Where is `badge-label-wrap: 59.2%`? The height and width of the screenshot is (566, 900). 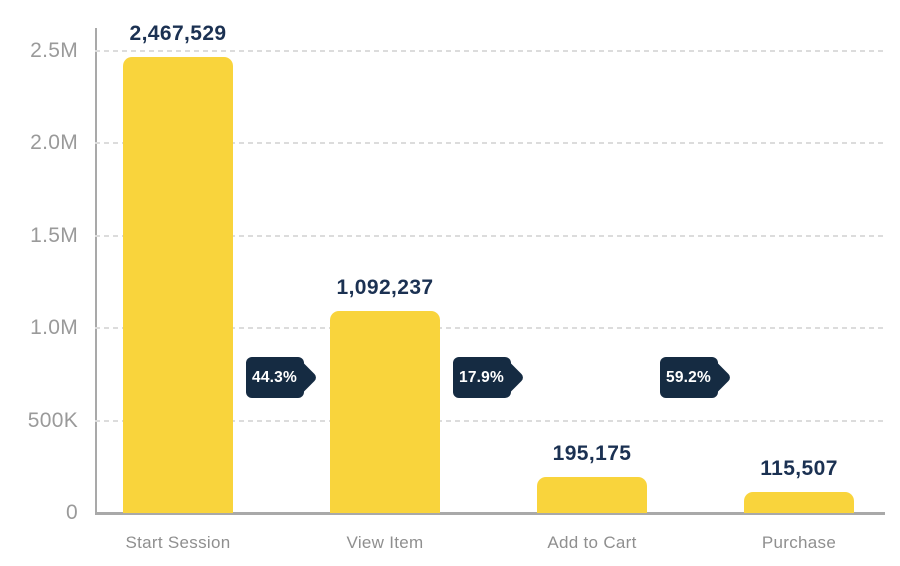 badge-label-wrap: 59.2% is located at coordinates (689, 377).